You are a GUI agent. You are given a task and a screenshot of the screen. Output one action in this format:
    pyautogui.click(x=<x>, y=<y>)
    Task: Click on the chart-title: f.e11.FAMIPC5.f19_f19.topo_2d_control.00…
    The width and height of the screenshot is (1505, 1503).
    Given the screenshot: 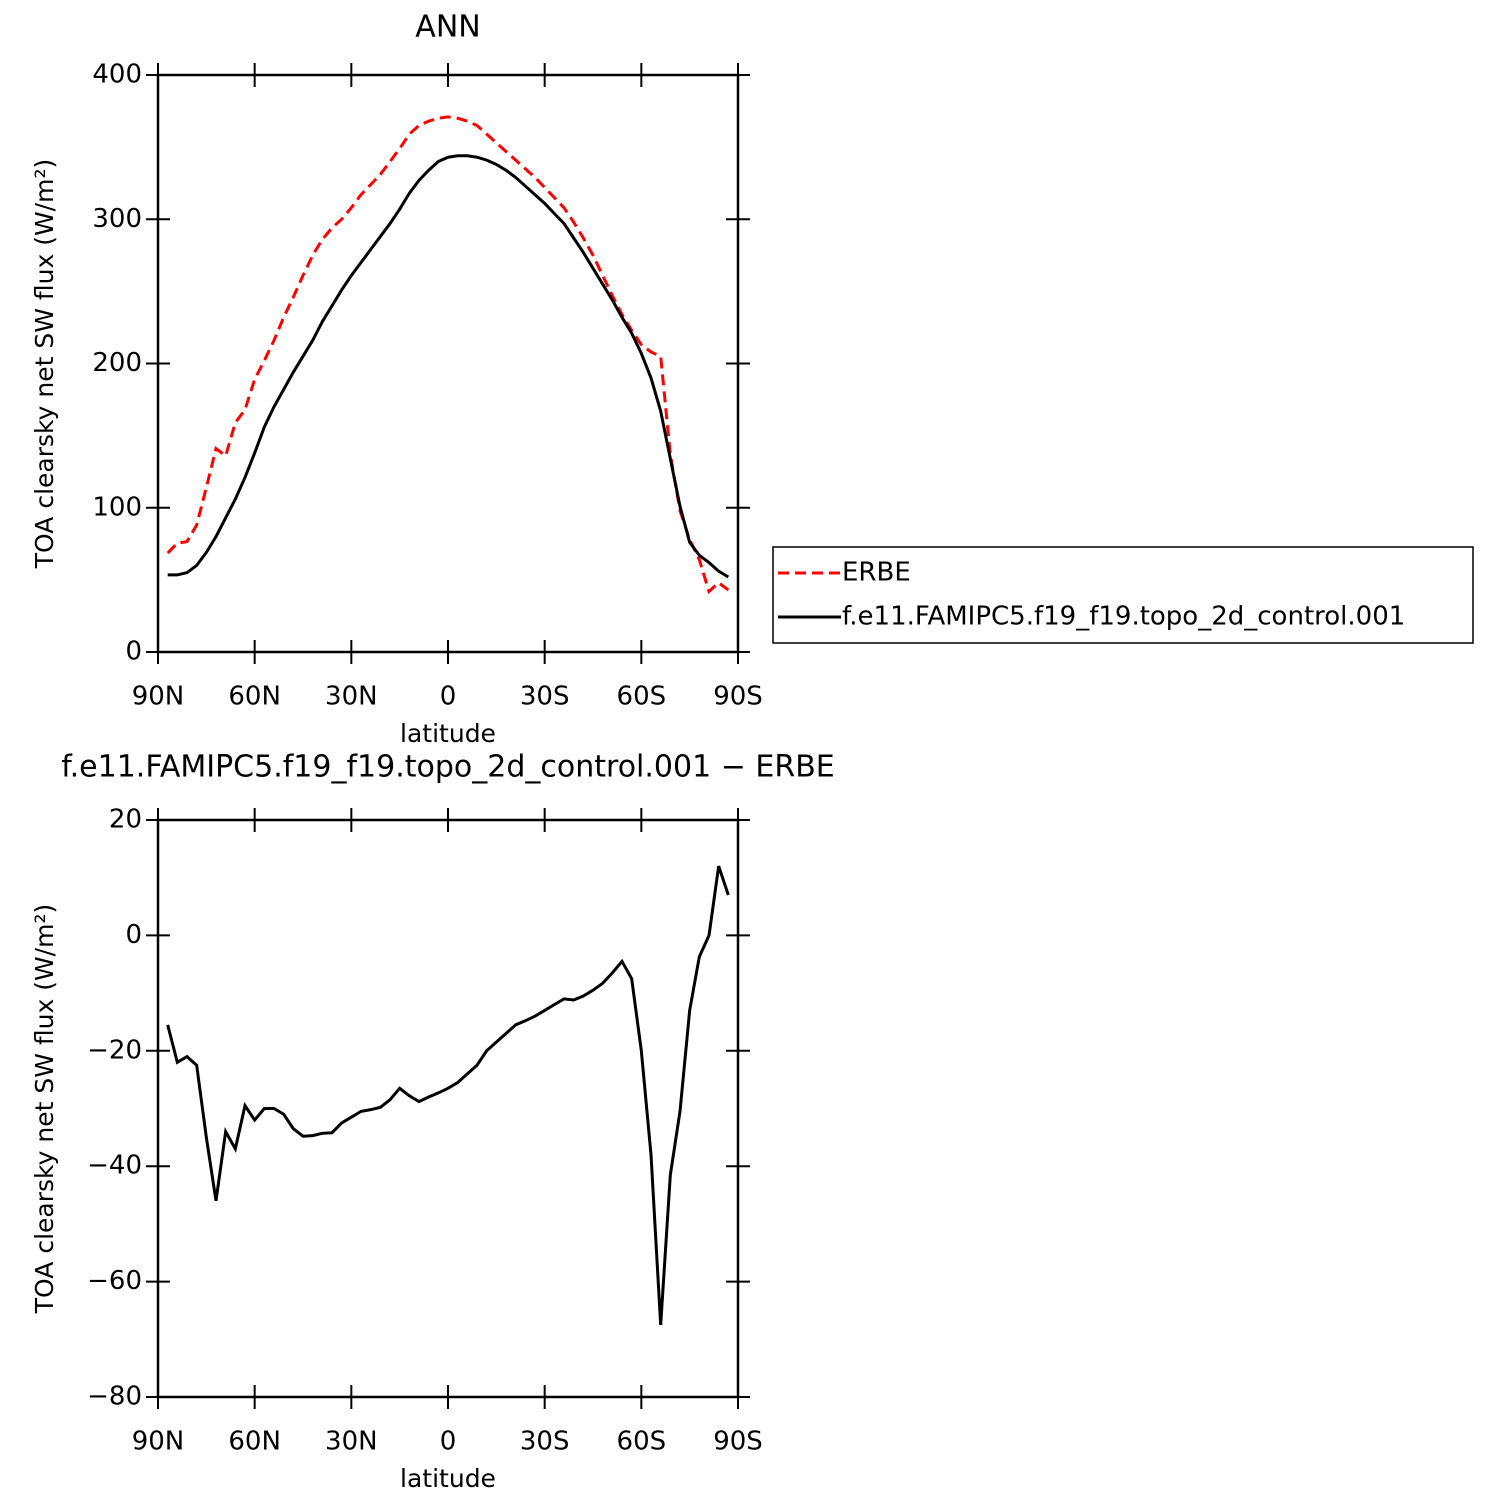 What is the action you would take?
    pyautogui.click(x=447, y=767)
    